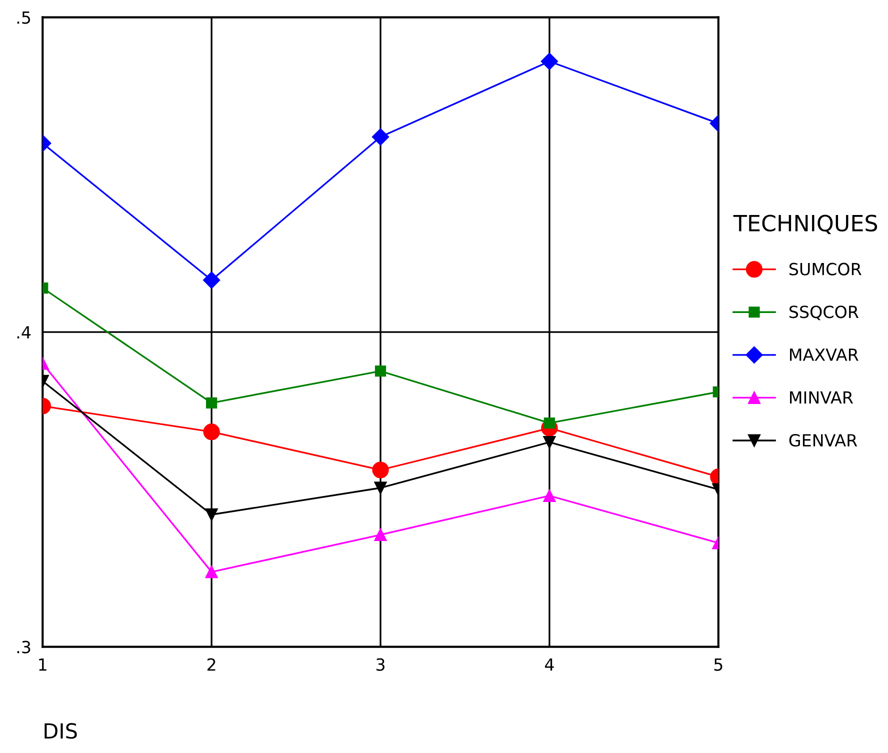 The height and width of the screenshot is (753, 888). What do you see at coordinates (211, 664) in the screenshot?
I see `x-tick-label: 2` at bounding box center [211, 664].